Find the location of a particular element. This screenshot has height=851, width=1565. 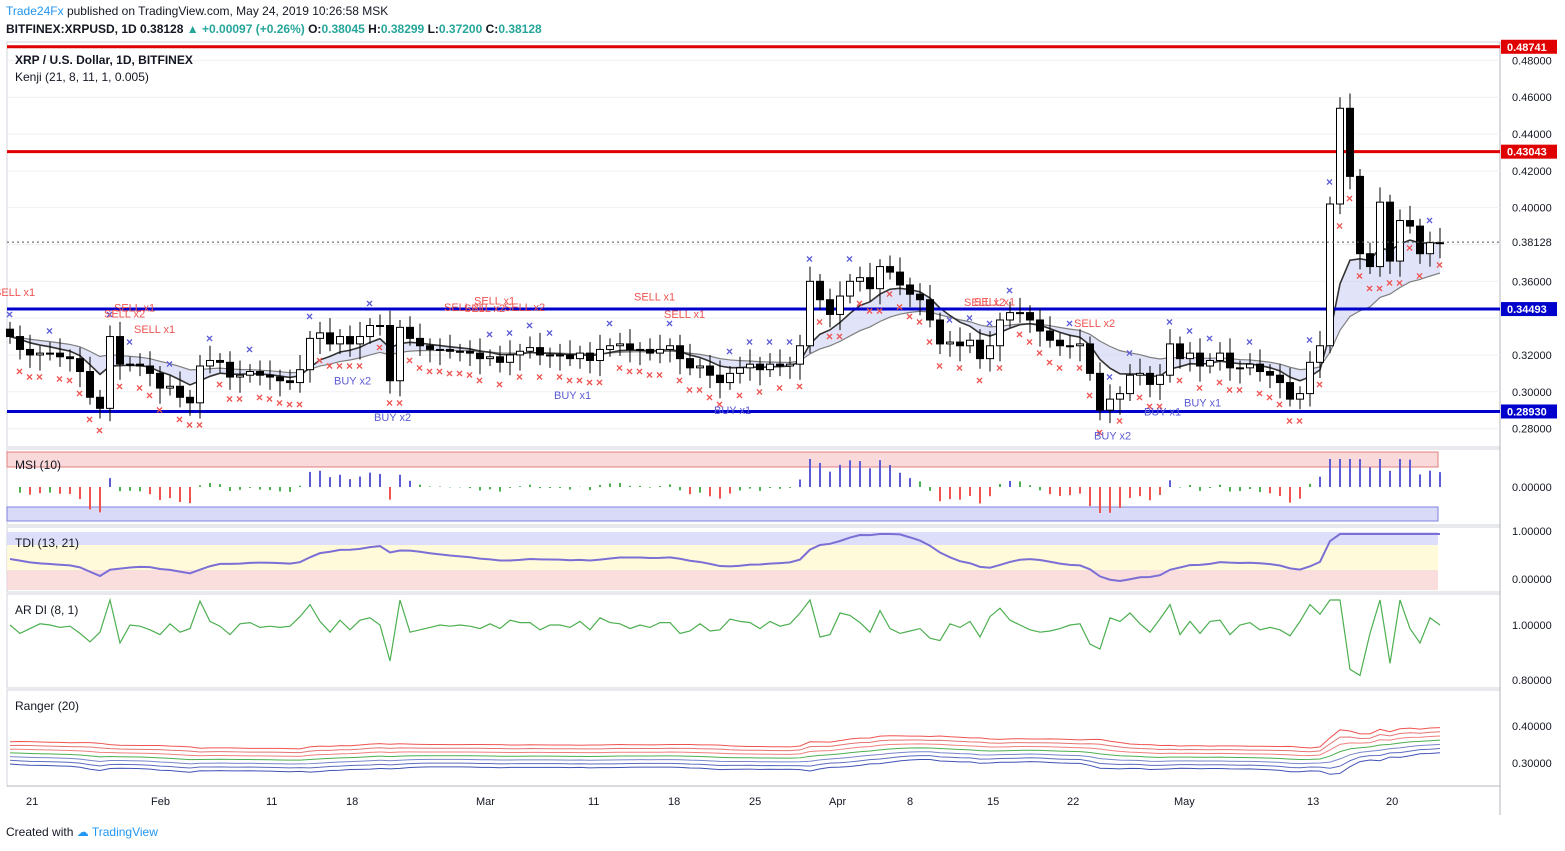

x-tick-label: 18 is located at coordinates (352, 802).